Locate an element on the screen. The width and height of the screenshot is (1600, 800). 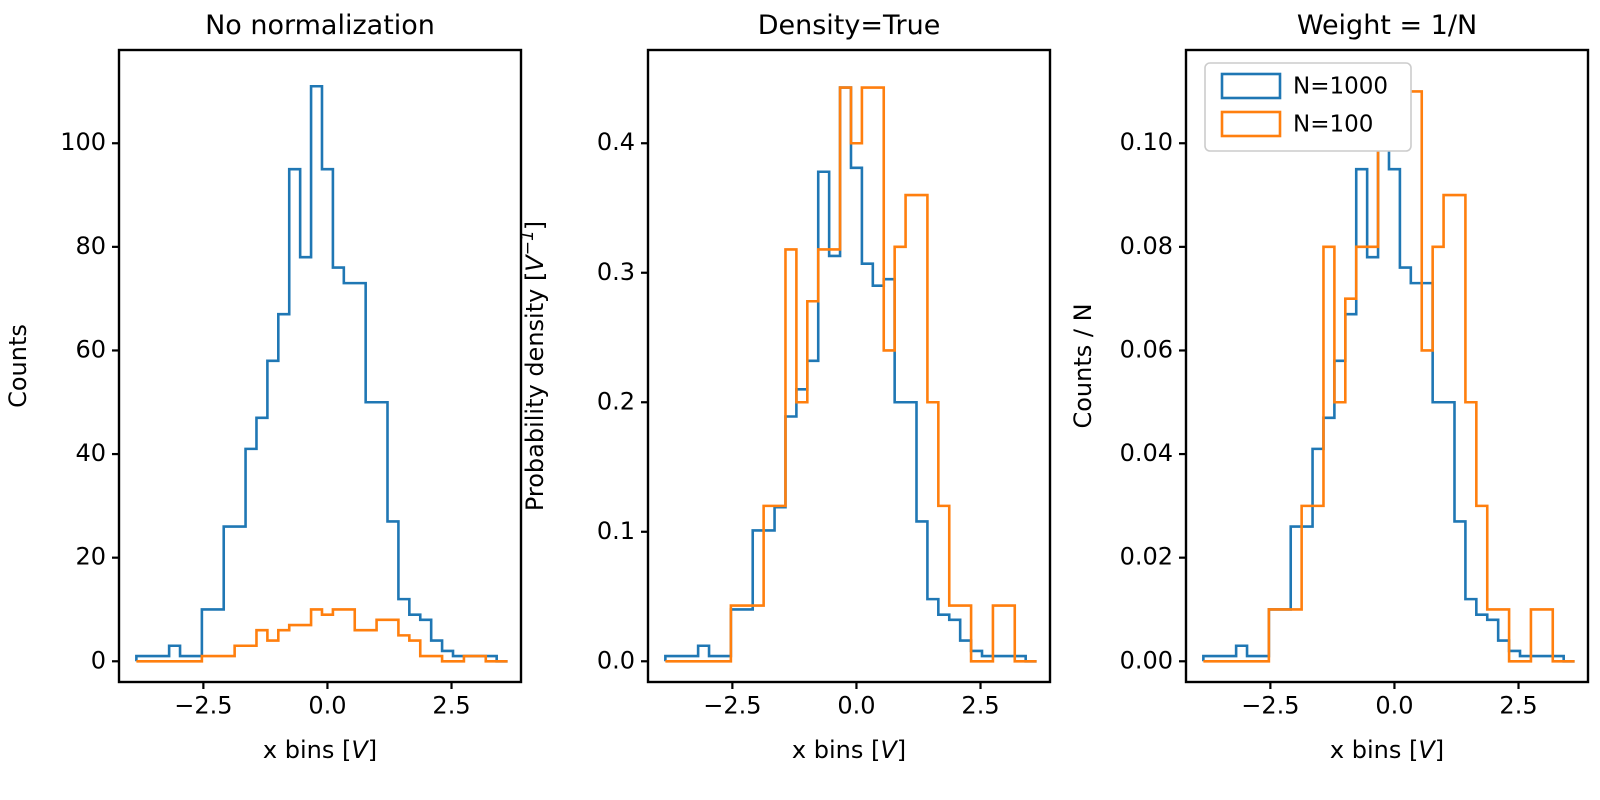
y-tick-label: 0.10 is located at coordinates (1146, 142).